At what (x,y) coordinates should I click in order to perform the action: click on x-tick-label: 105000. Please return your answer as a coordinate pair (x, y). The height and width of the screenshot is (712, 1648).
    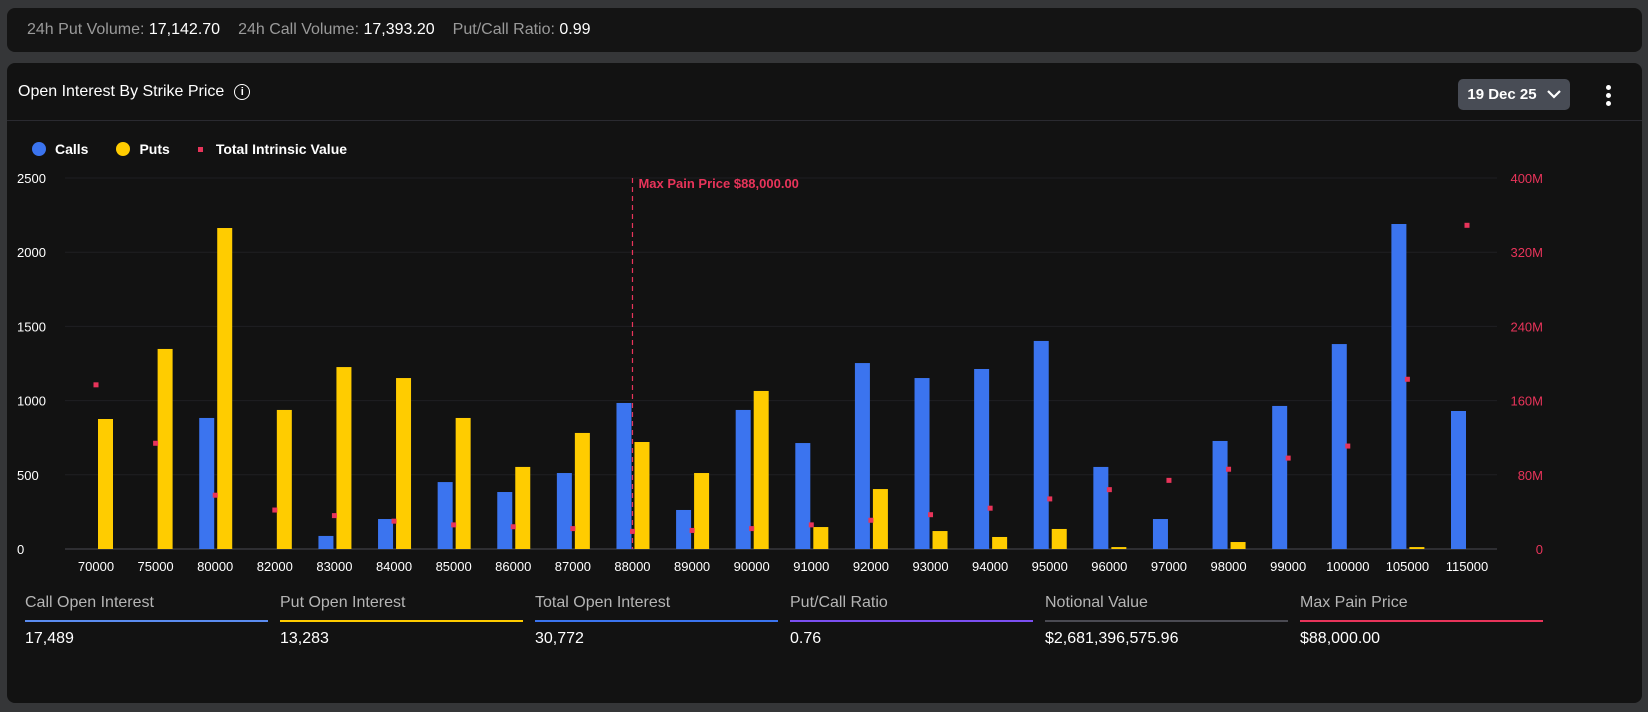
    Looking at the image, I should click on (1407, 566).